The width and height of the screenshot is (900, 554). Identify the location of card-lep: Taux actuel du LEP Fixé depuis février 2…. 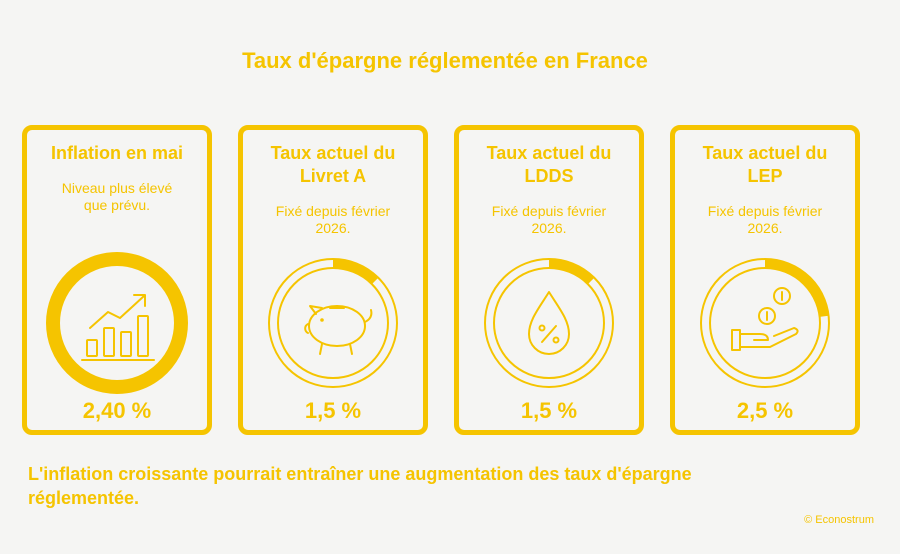
(765, 280).